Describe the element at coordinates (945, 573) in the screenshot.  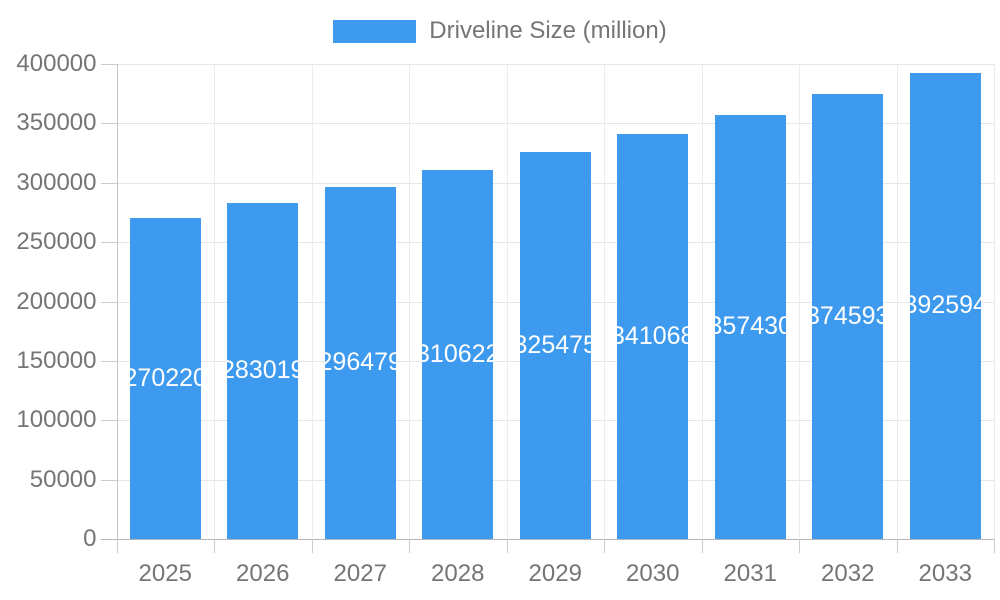
I see `x-axis-label-2033: 2033` at that location.